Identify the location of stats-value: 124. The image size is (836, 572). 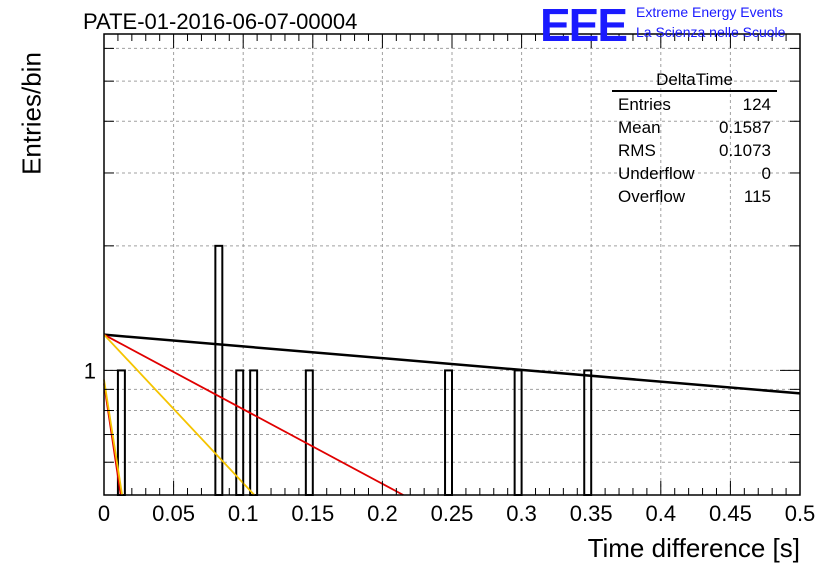
(756, 104).